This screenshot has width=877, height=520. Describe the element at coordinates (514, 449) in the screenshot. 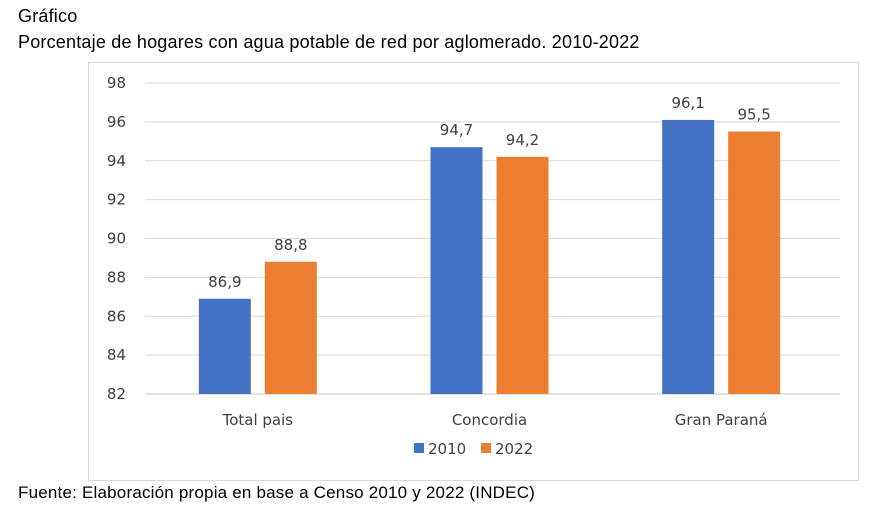

I see `legend-label: 2022` at that location.